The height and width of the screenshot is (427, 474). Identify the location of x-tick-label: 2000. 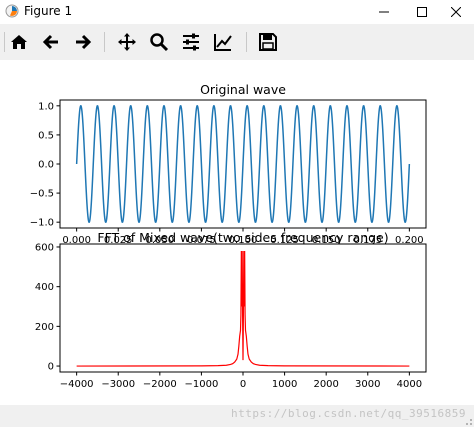
(325, 384).